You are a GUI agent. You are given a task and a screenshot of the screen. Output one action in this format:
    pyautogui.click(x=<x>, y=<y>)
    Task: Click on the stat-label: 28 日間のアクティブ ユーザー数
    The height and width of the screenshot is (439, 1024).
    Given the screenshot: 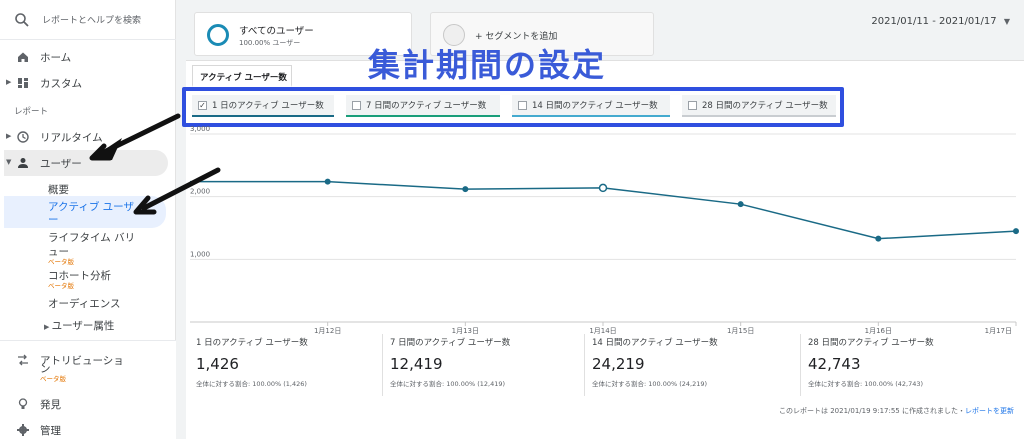 What is the action you would take?
    pyautogui.click(x=871, y=343)
    